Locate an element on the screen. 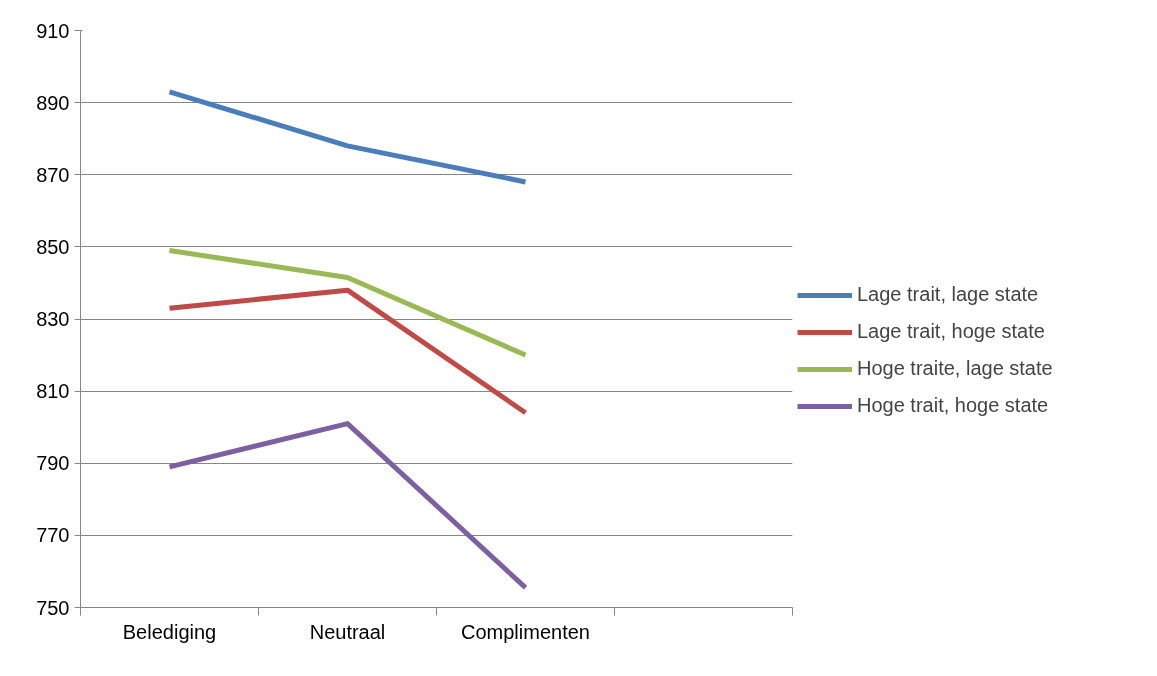 The image size is (1157, 676). x-tick-label: Complimenten is located at coordinates (525, 631).